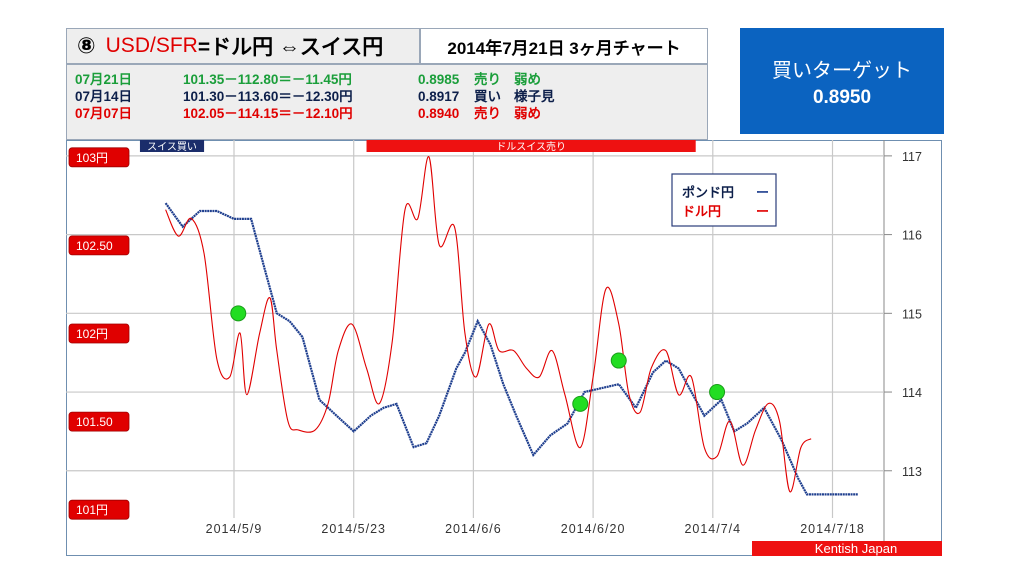 The image size is (1024, 576). Describe the element at coordinates (353, 529) in the screenshot. I see `x-tick-label: 2014/5/23` at that location.